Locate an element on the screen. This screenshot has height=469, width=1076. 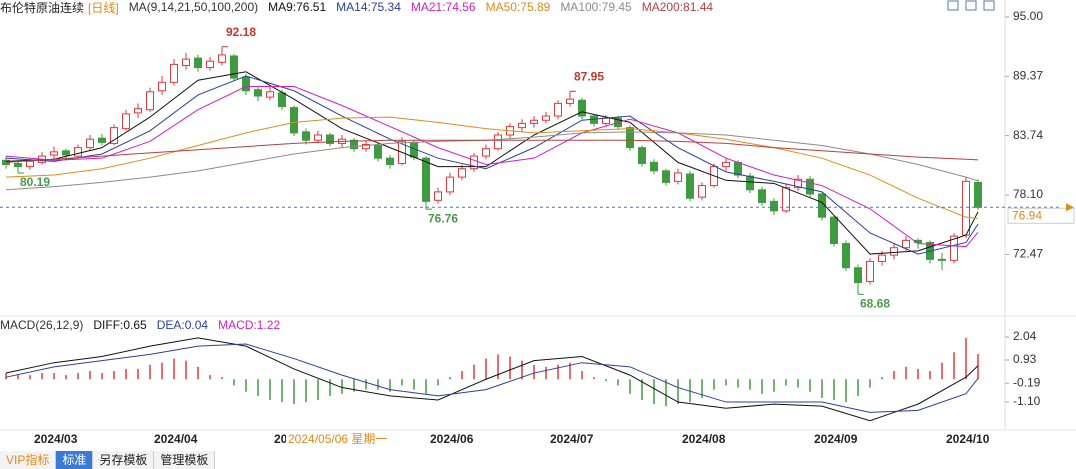
x-tick-label: 20 is located at coordinates (281, 439).